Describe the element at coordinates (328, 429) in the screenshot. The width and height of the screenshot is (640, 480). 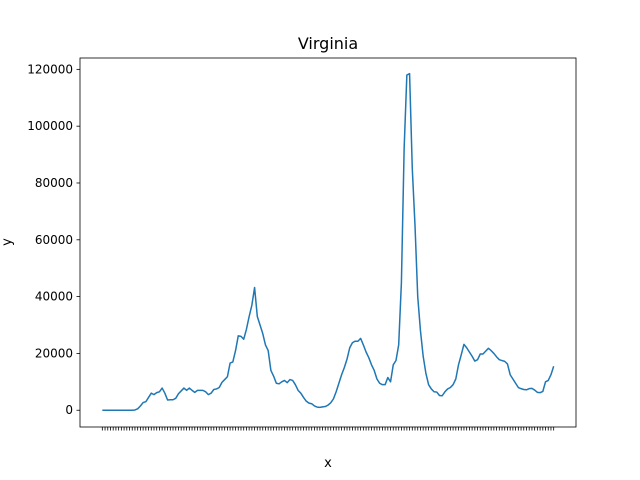
I see `x-axis` at that location.